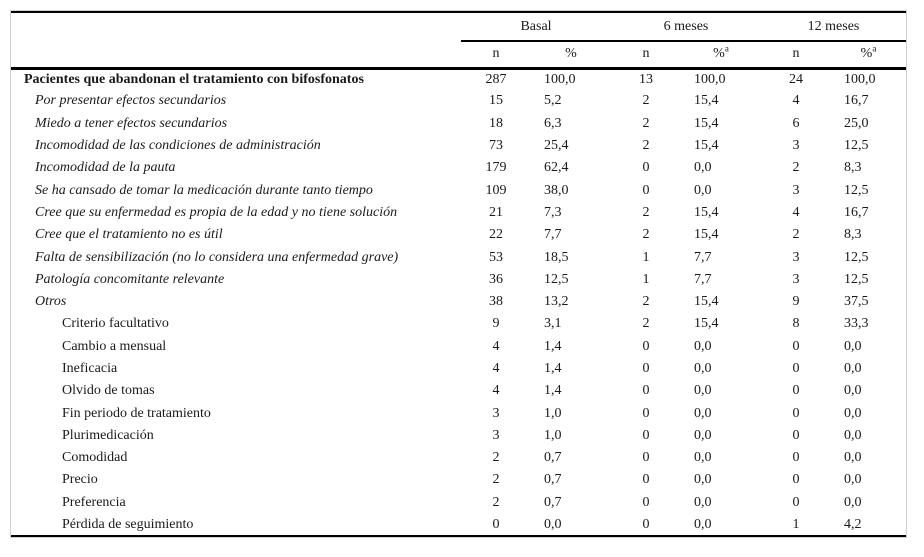  What do you see at coordinates (128, 524) in the screenshot?
I see `row-label: Pérdida de seguimiento` at bounding box center [128, 524].